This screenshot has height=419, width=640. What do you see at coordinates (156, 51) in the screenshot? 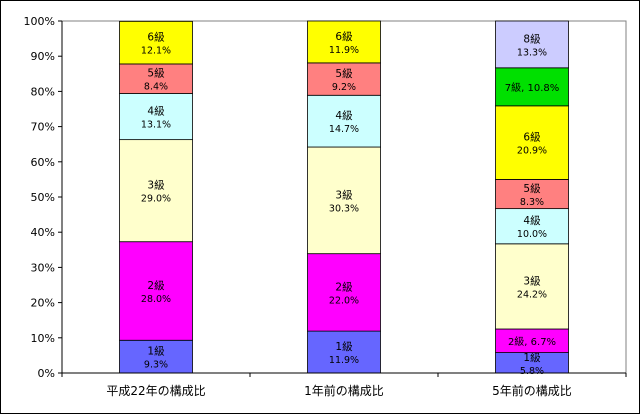
I see `segment-value-label: 12.1%` at bounding box center [156, 51].